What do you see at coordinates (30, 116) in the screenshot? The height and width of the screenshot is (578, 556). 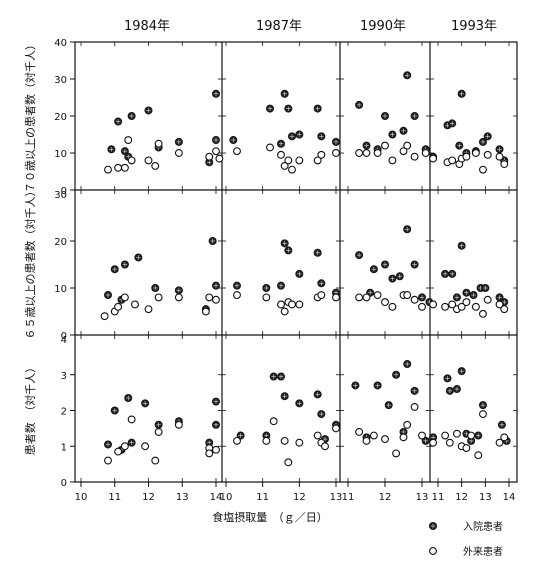 I see `y-axis-label: ７０歳以上の患者数（対千人）` at bounding box center [30, 116].